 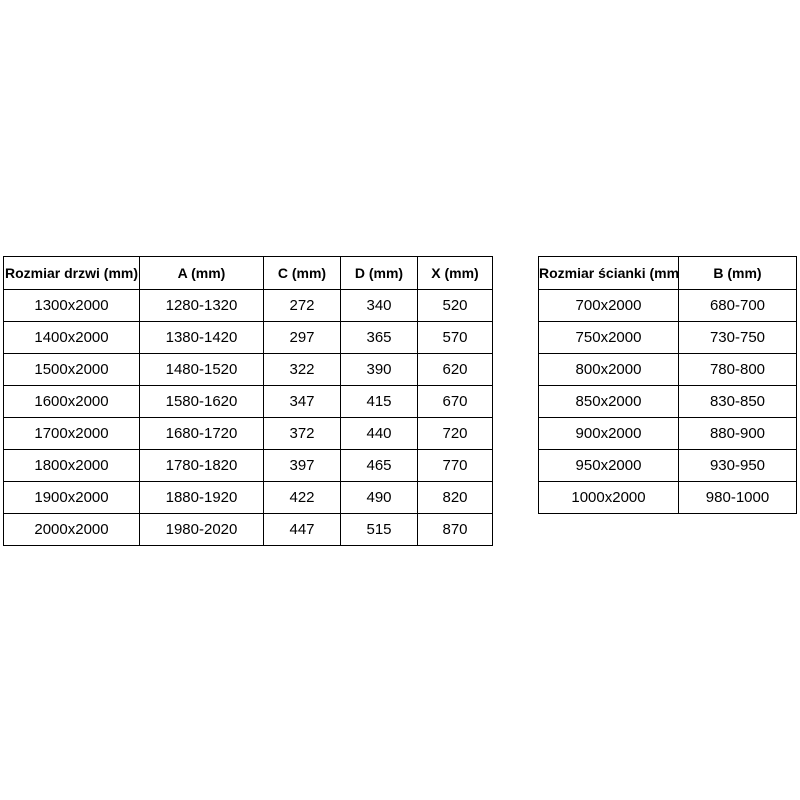 What do you see at coordinates (71, 369) in the screenshot?
I see `table-cell: 1500x2000` at bounding box center [71, 369].